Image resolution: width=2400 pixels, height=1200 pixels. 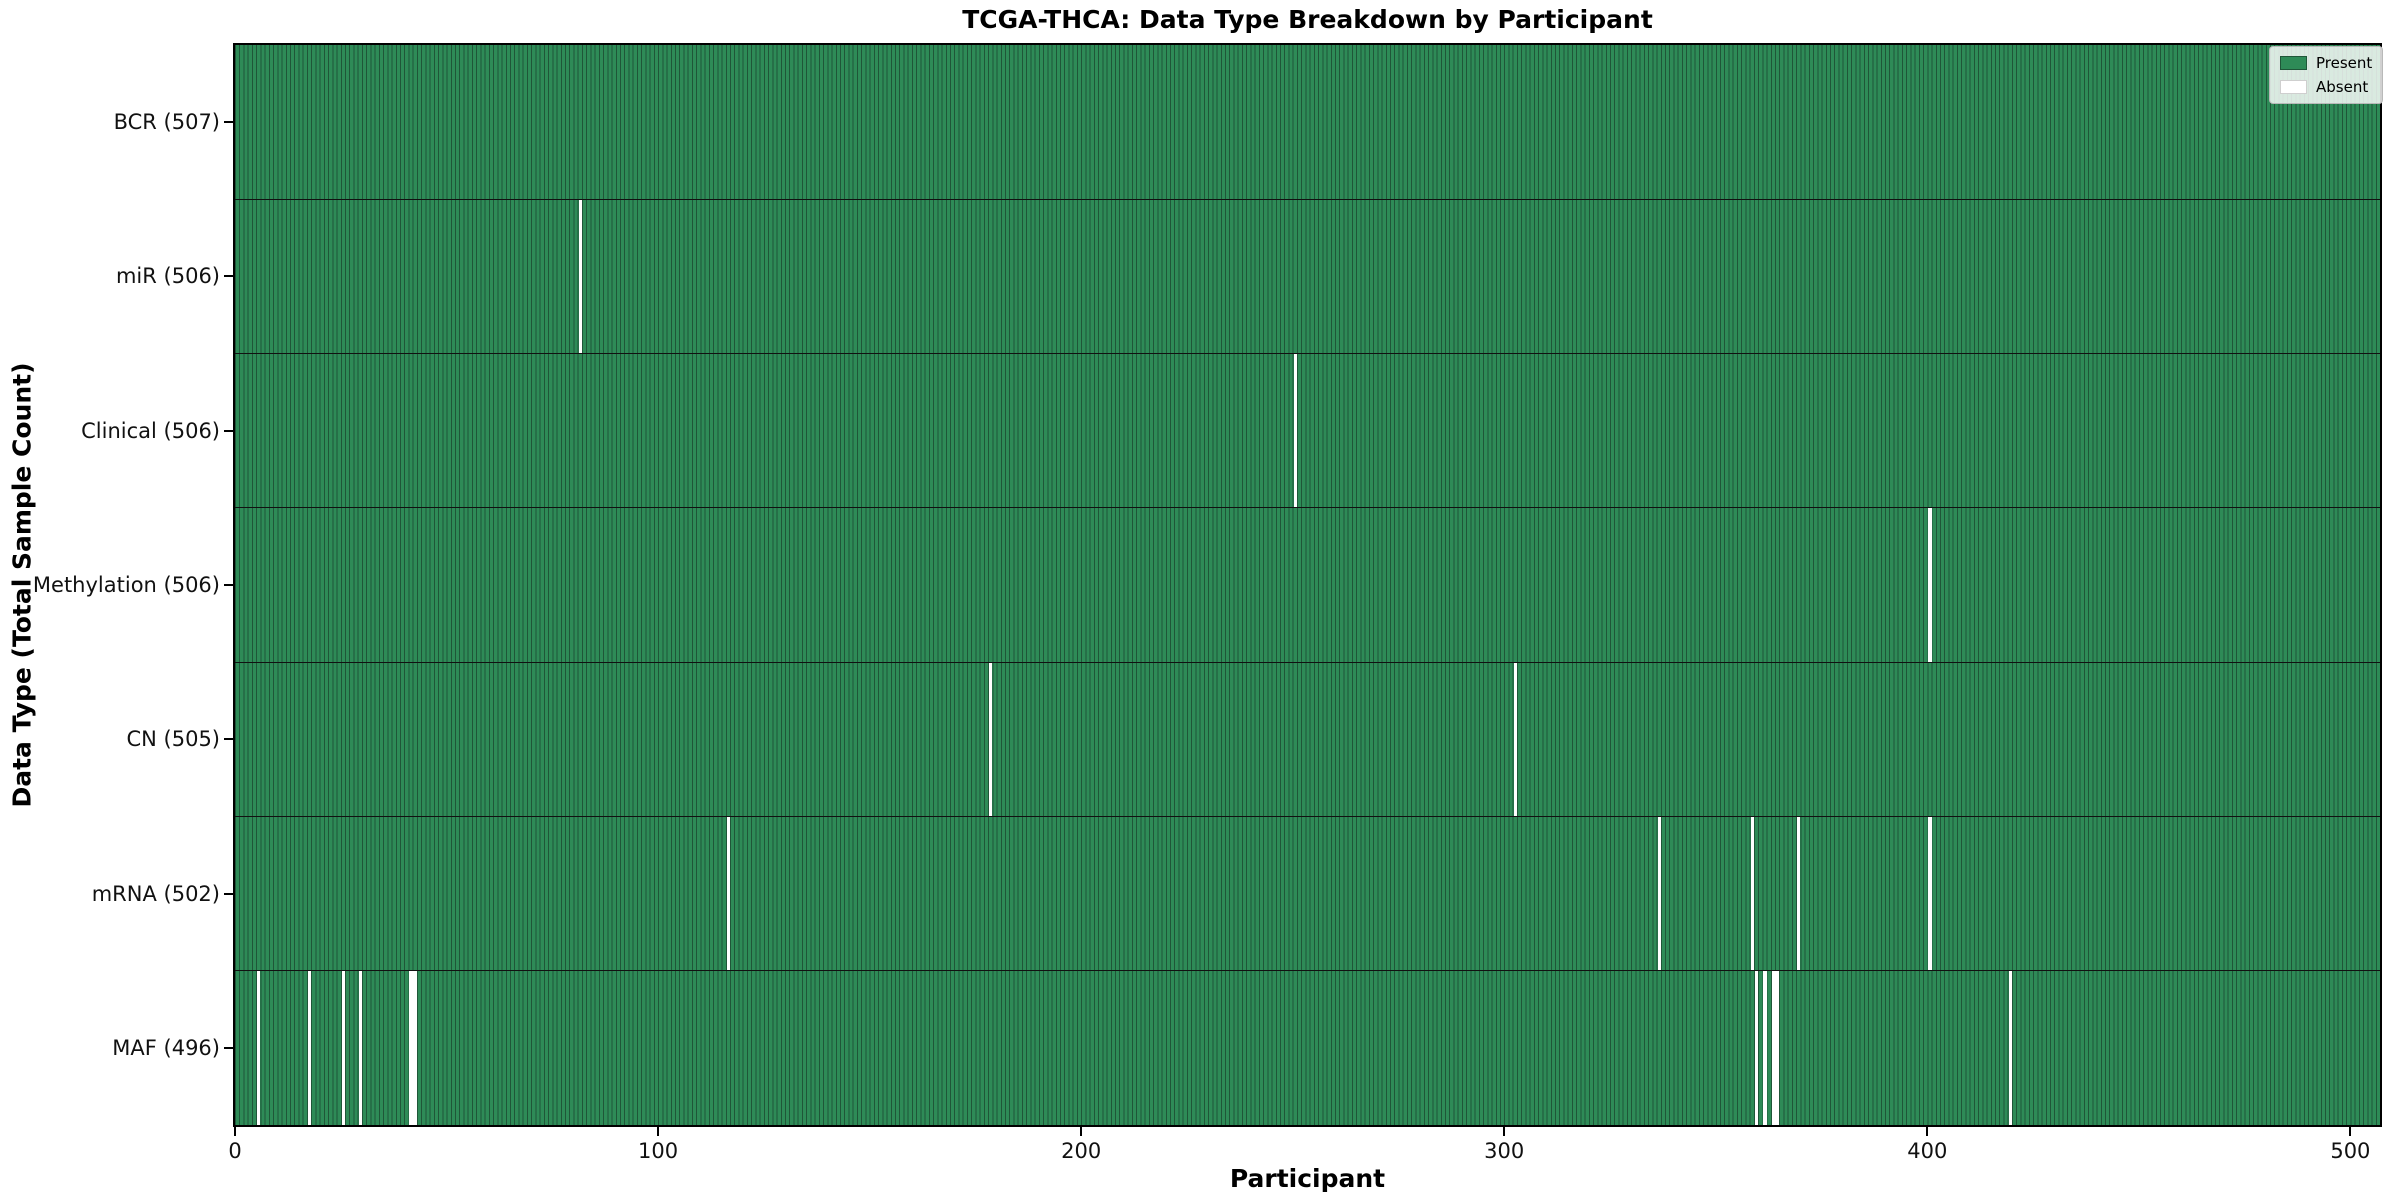 What do you see at coordinates (2293, 87) in the screenshot?
I see `legend-swatch-absent-icon` at bounding box center [2293, 87].